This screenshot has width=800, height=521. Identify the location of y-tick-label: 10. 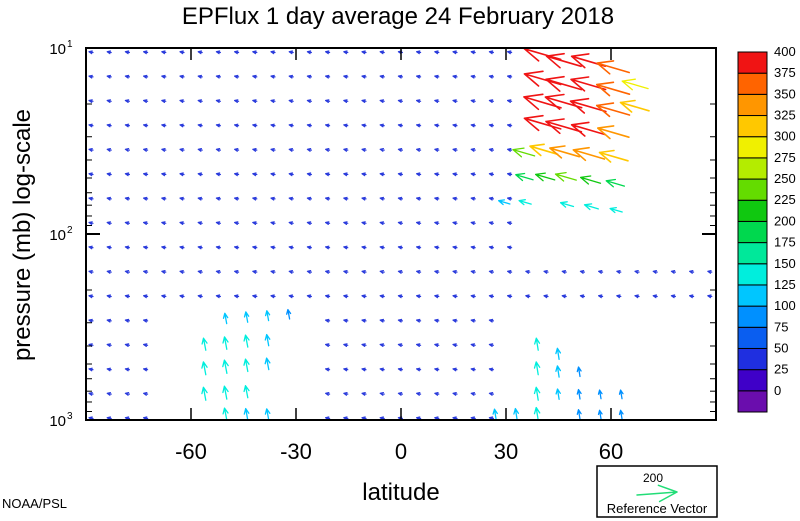
(57, 421).